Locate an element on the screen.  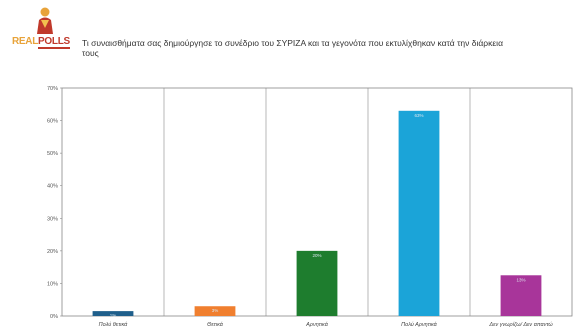
bar-value-label: 13% is located at coordinates (520, 279).